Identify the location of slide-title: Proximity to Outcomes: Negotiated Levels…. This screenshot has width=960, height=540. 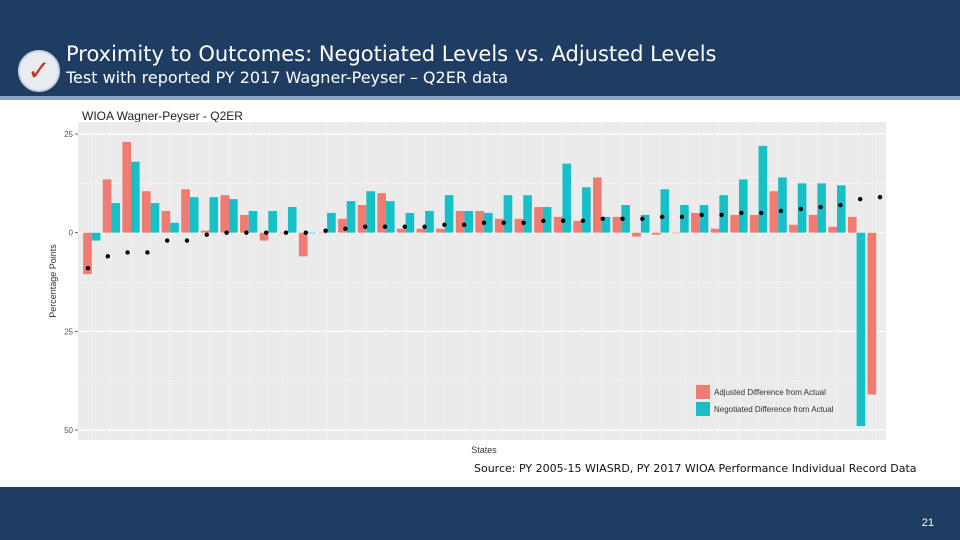
(391, 54).